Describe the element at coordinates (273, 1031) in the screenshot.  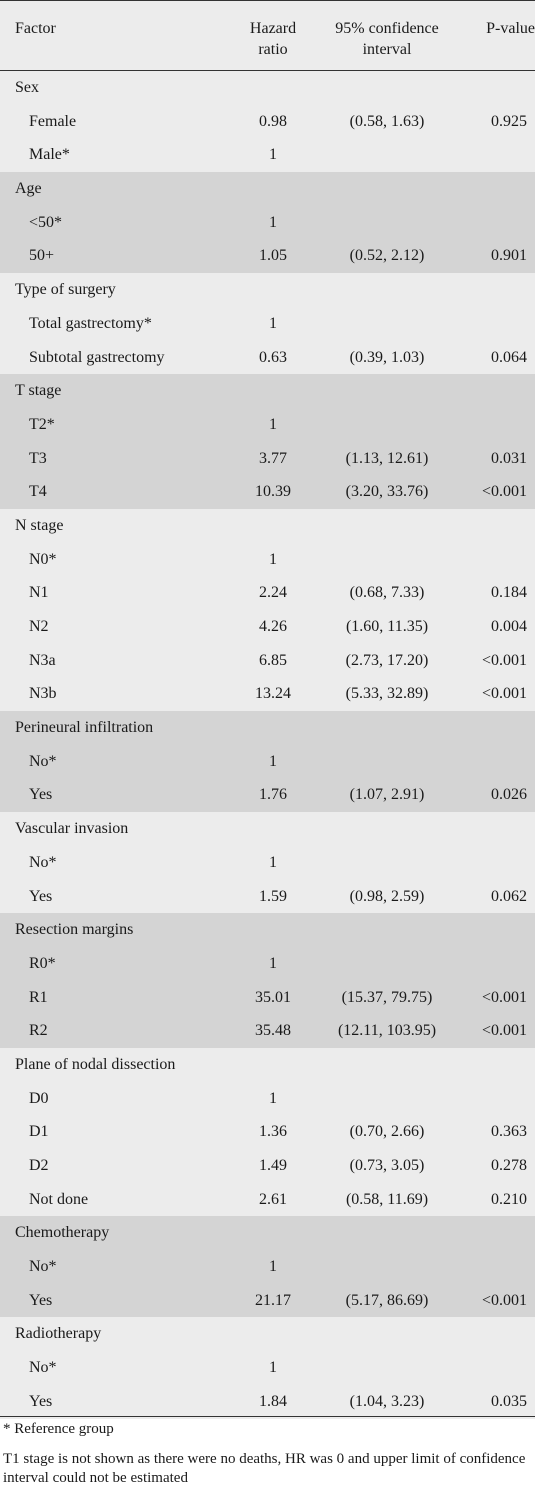
I see `hazard-ratio-cell: 35.48` at that location.